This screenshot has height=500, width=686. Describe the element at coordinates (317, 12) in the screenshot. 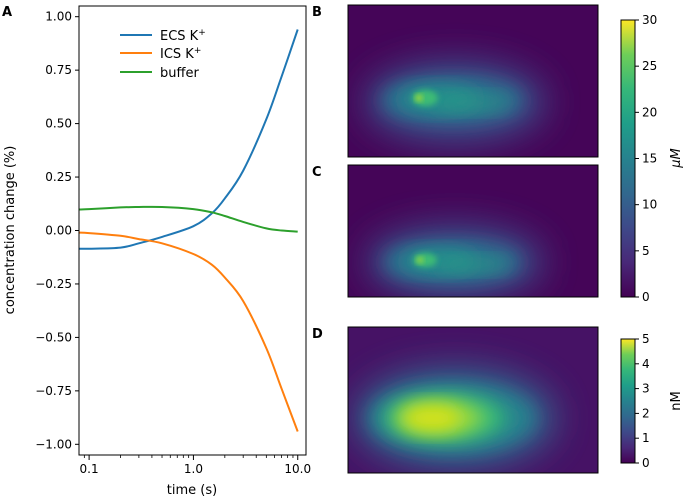

I see `panel-label-b: B` at that location.